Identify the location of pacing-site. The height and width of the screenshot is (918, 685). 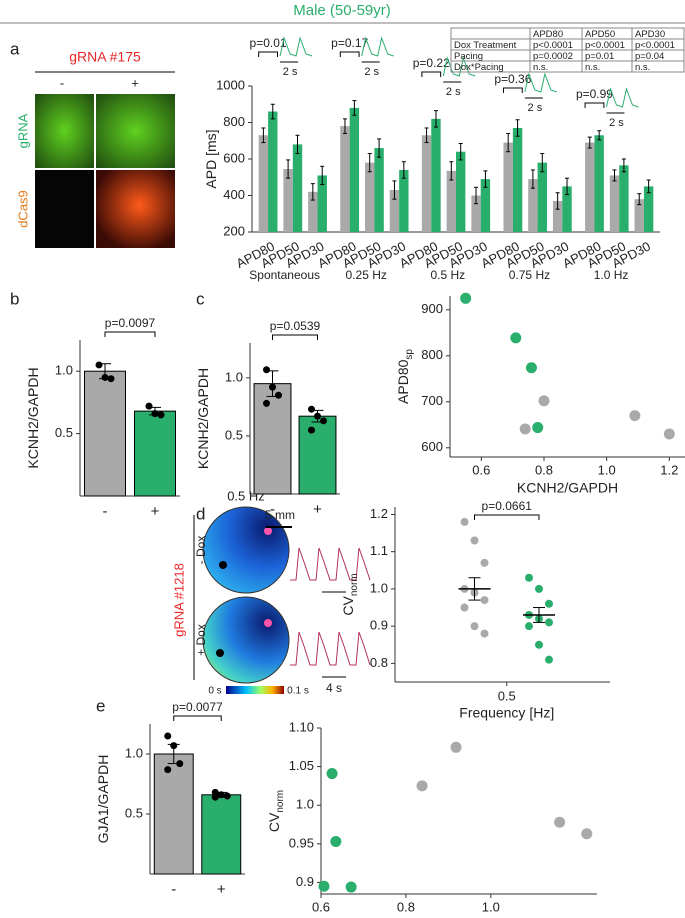
(268, 623).